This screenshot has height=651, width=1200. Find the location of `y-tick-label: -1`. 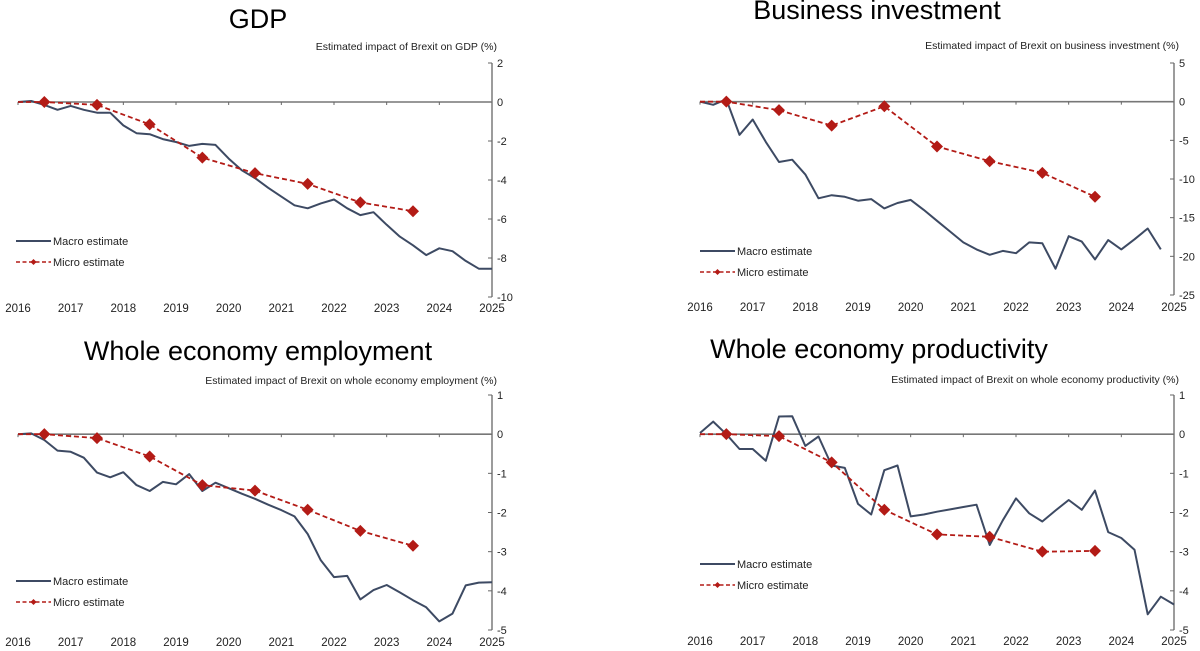

y-tick-label: -1 is located at coordinates (502, 474).